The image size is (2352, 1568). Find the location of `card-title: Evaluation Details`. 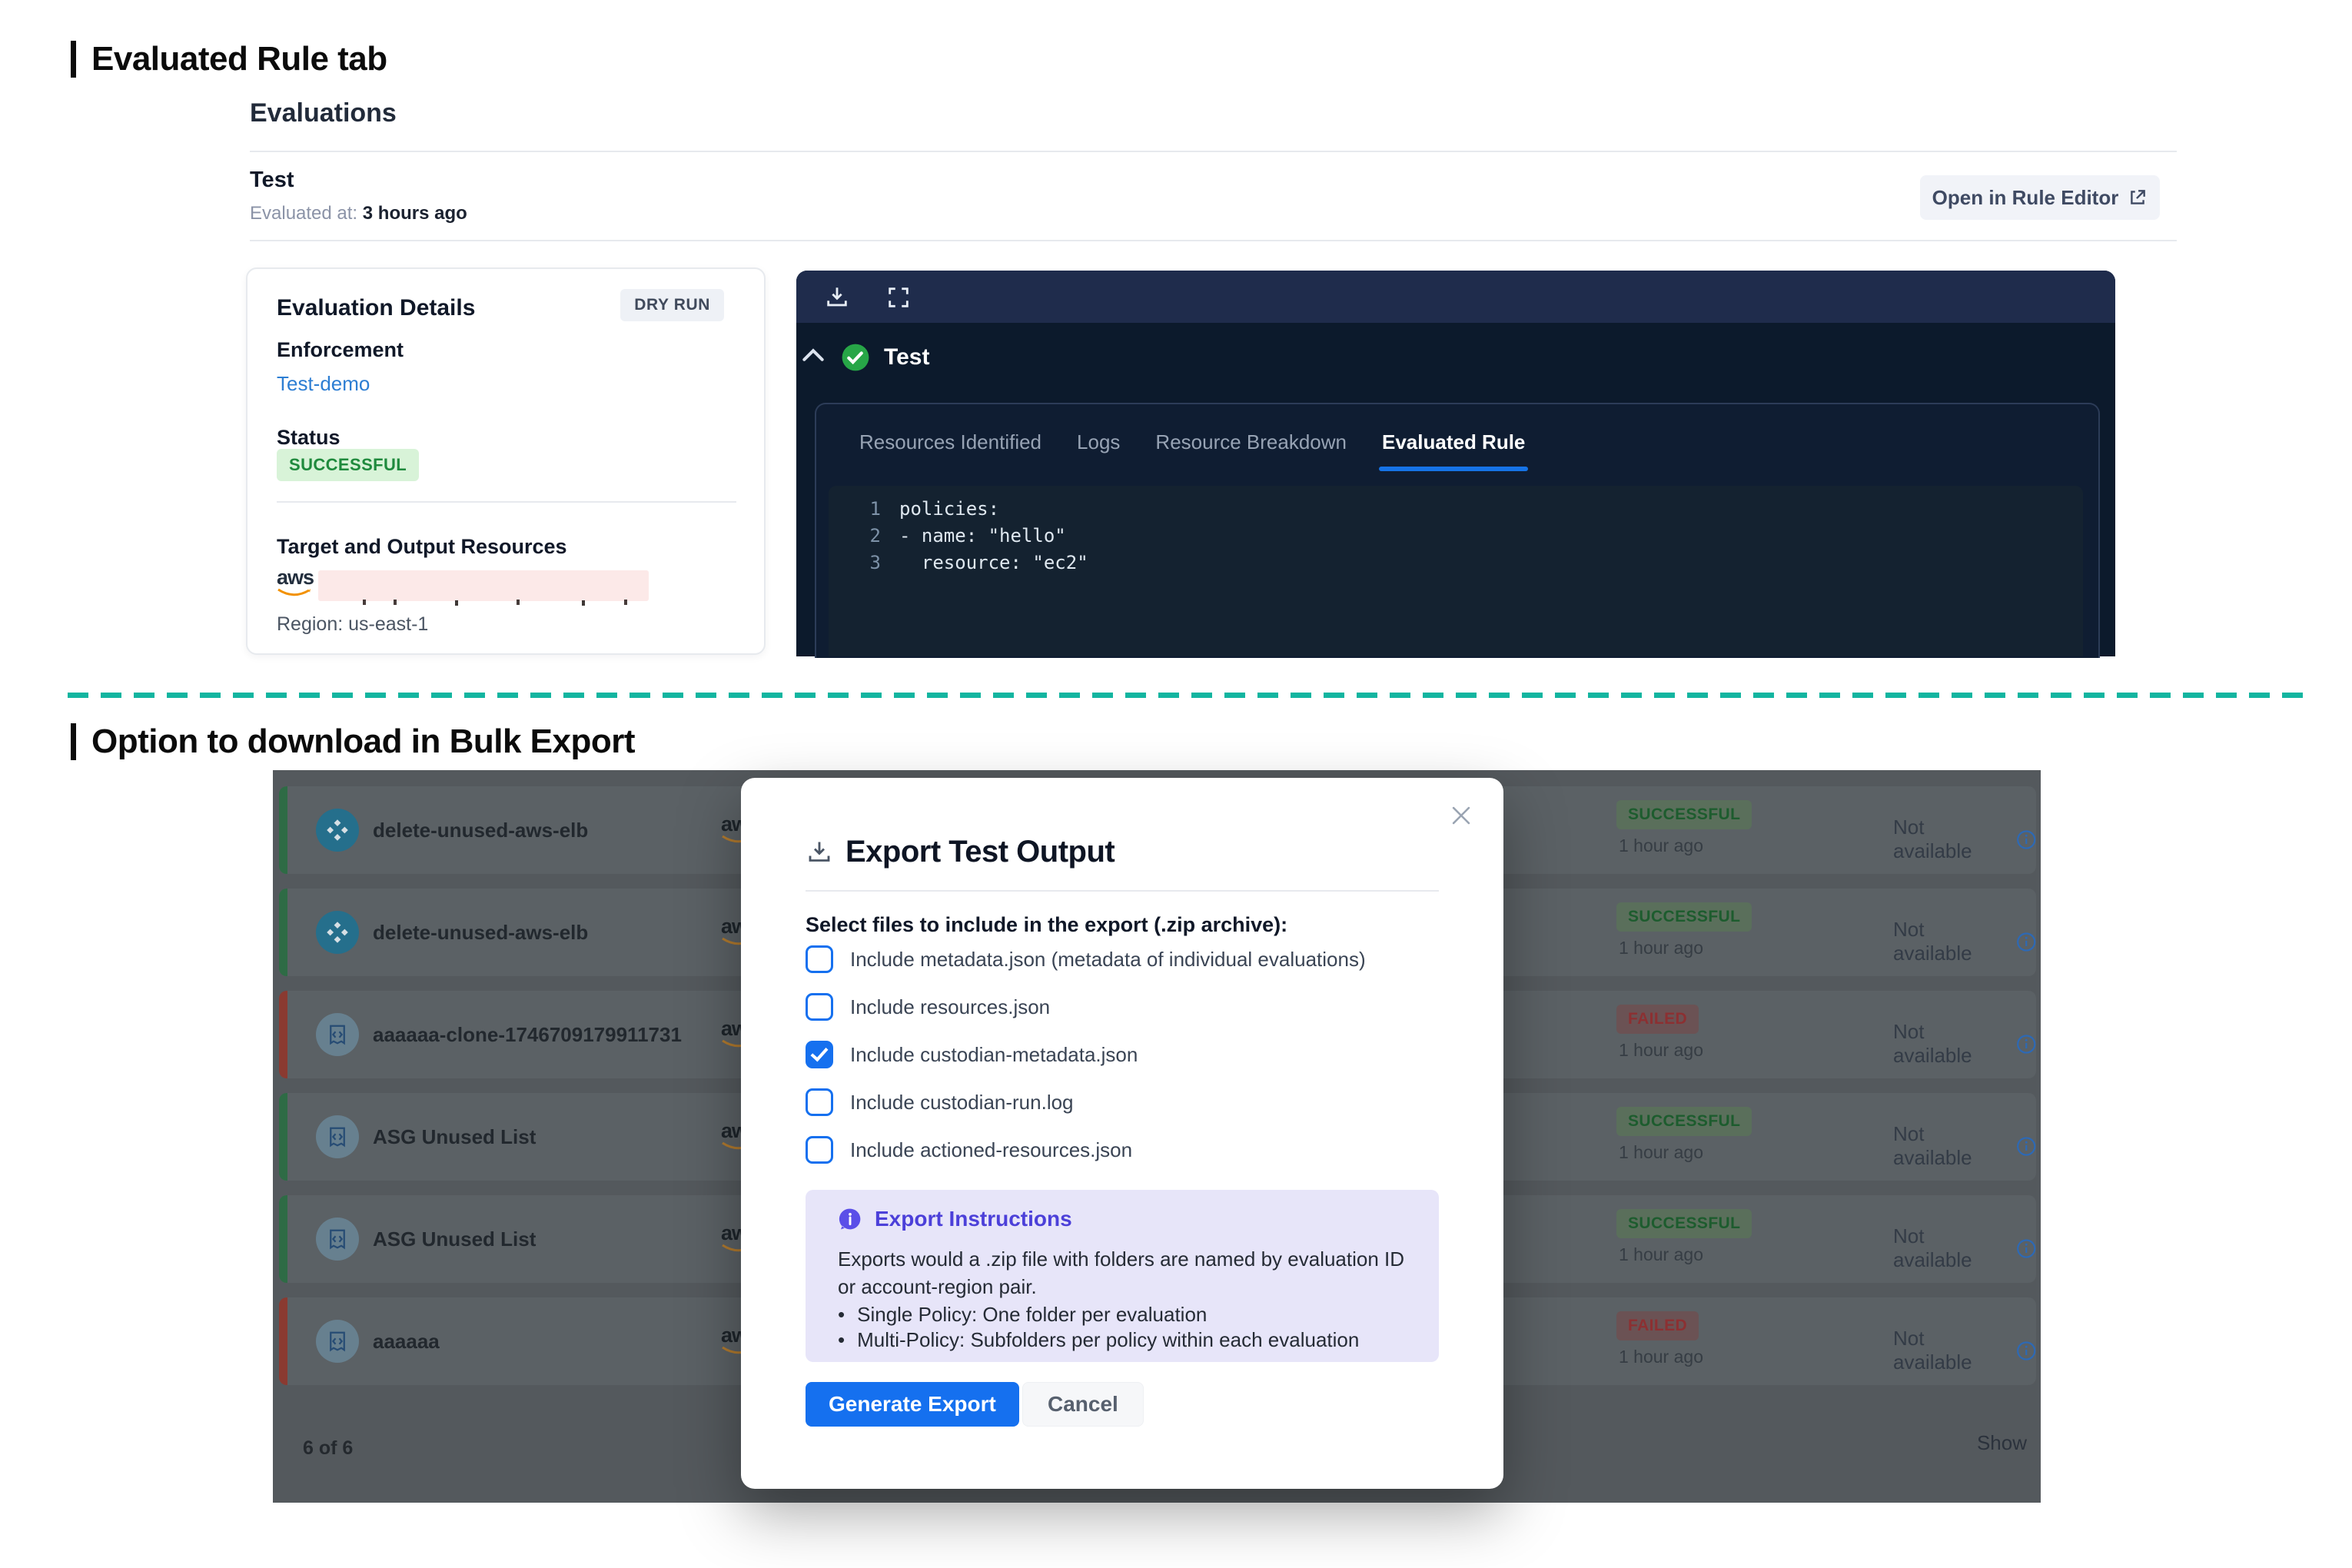

card-title: Evaluation Details is located at coordinates (376, 308).